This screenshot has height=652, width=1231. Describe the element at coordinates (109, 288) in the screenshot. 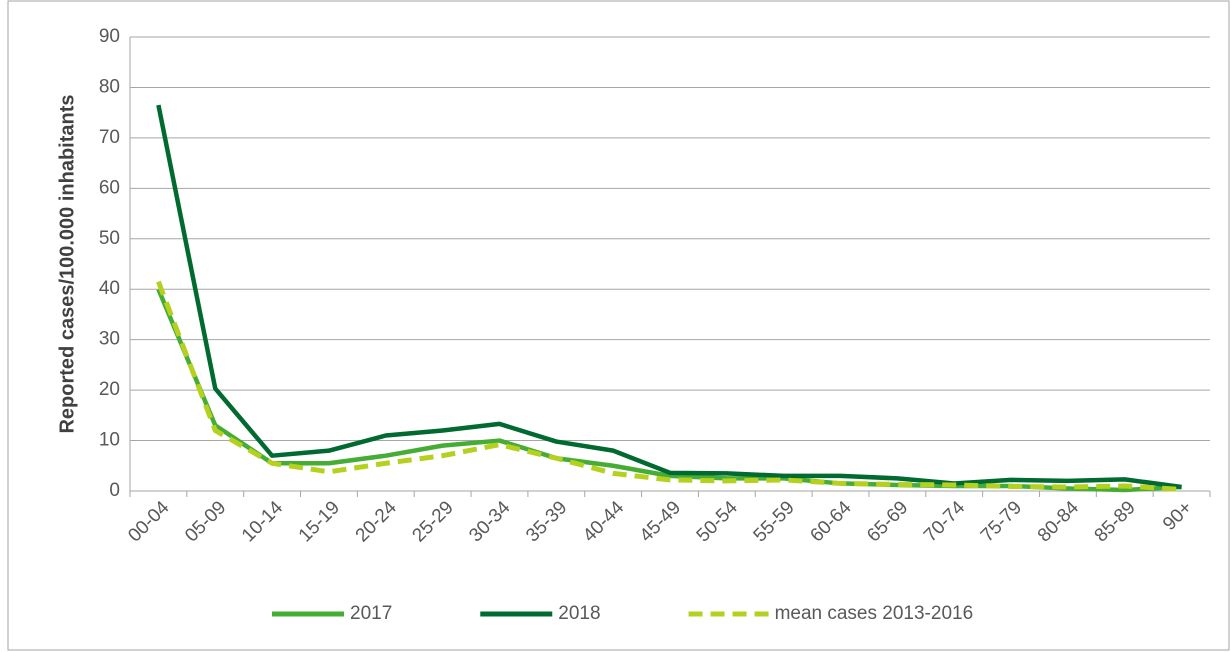

I see `y-tick-label: 40` at that location.